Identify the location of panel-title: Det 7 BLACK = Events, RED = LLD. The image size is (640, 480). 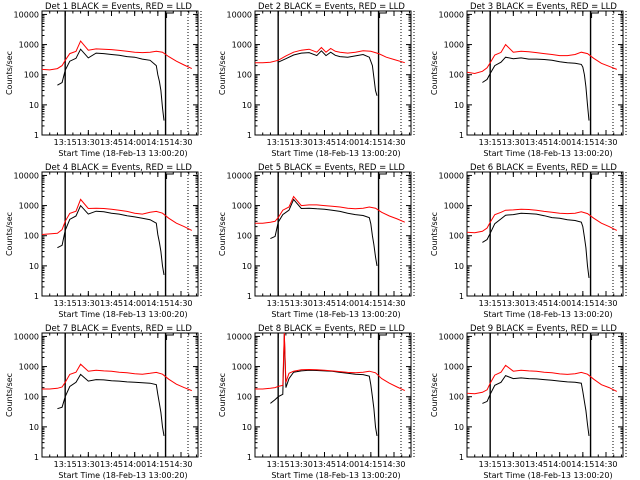
(118, 329).